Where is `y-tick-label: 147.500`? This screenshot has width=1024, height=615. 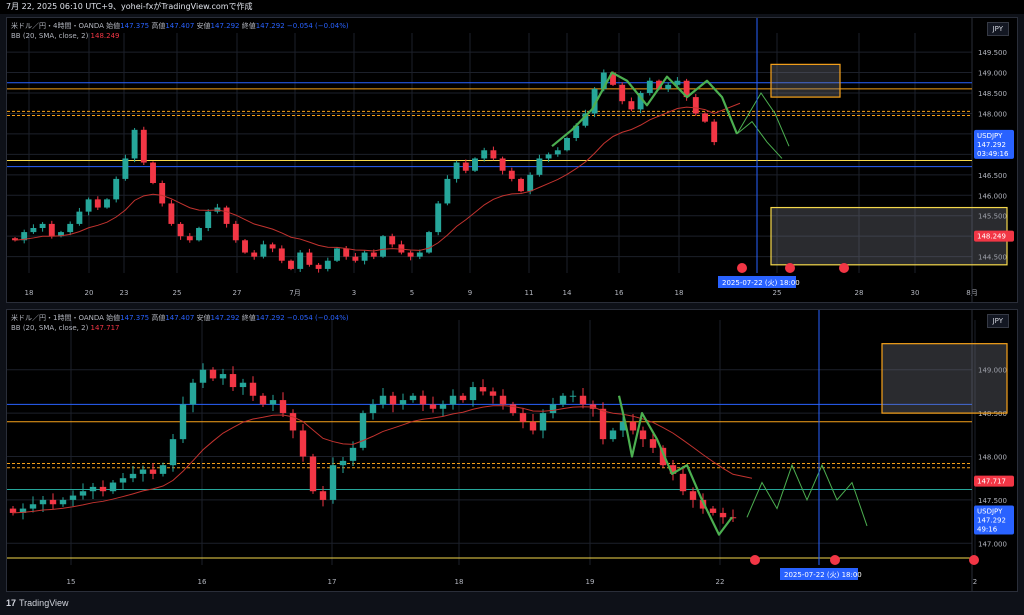 y-tick-label: 147.500 is located at coordinates (992, 501).